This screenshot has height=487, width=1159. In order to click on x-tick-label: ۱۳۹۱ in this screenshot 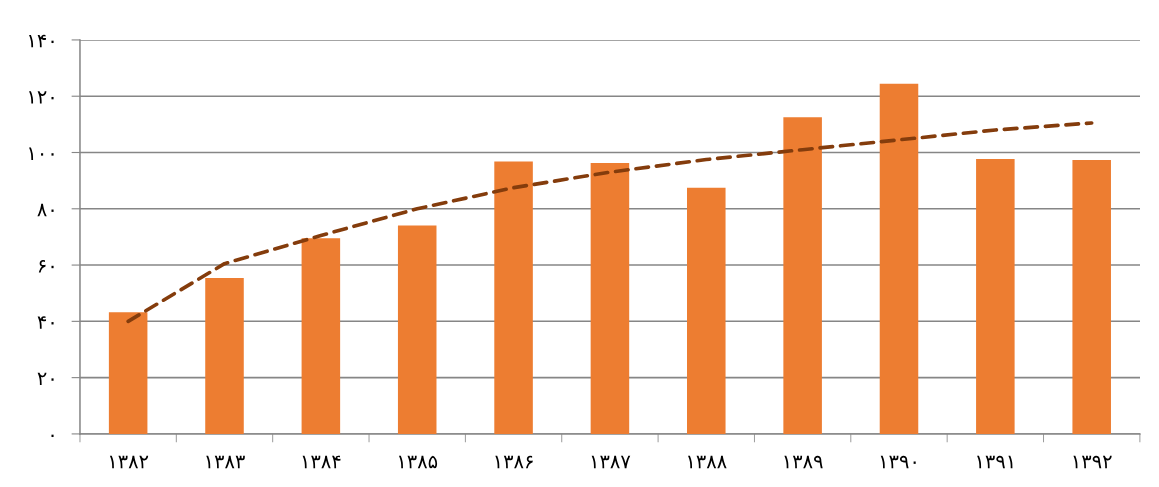, I will do `click(995, 462)`.